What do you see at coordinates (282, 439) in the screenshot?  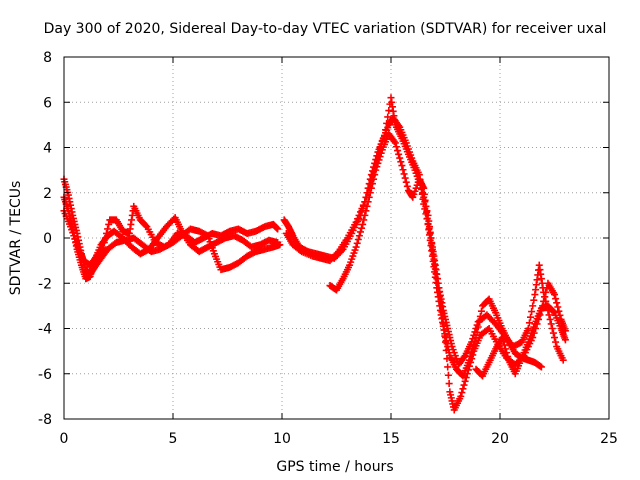 I see `x-tick-label: 10` at bounding box center [282, 439].